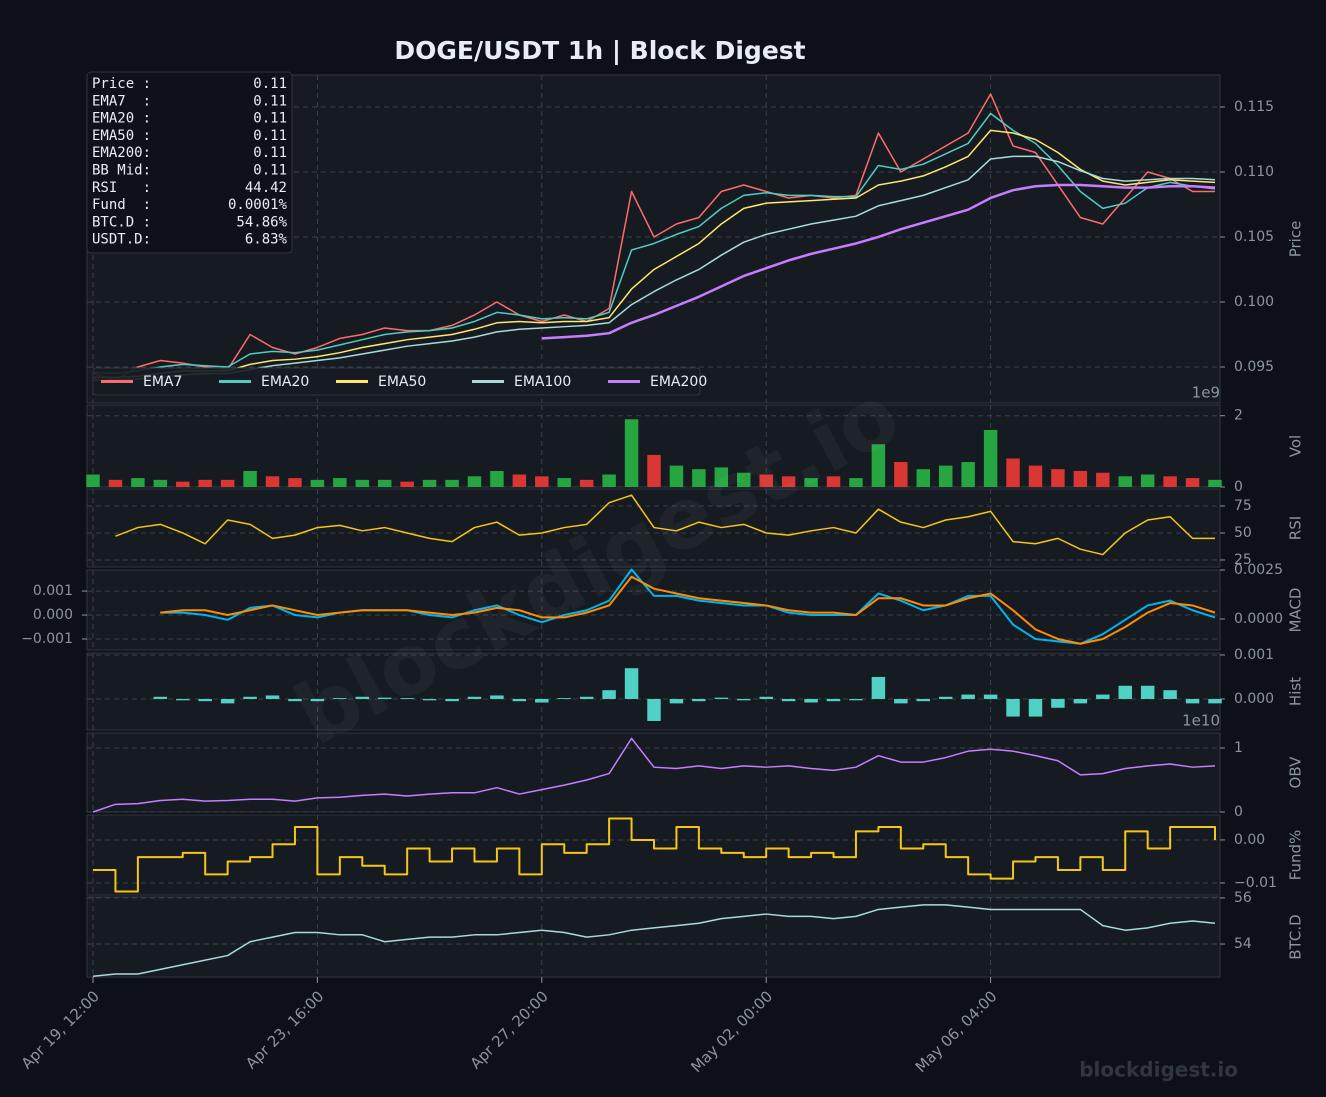 This screenshot has height=1097, width=1326. I want to click on info-key: BTC.D :, so click(121, 222).